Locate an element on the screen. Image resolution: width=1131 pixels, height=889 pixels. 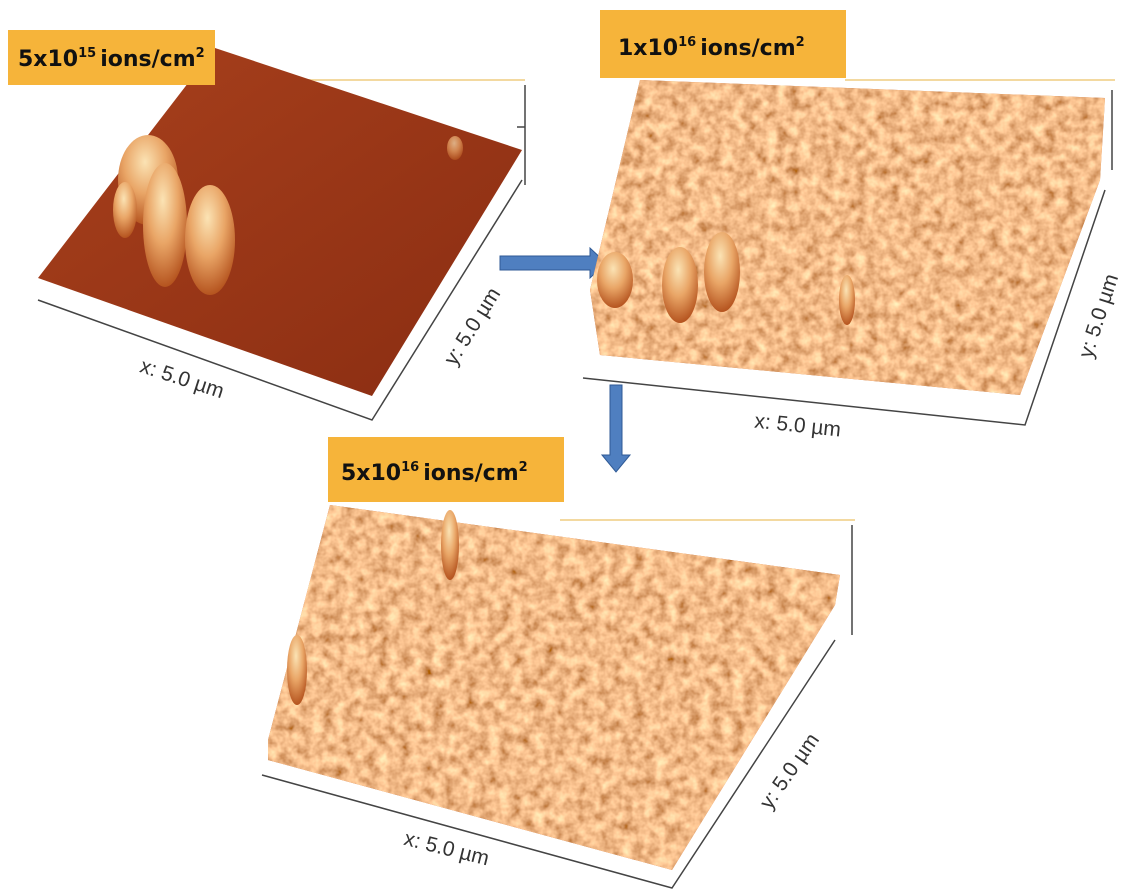
dose-label: 5x1015 ions/cm2 is located at coordinates (111, 59).